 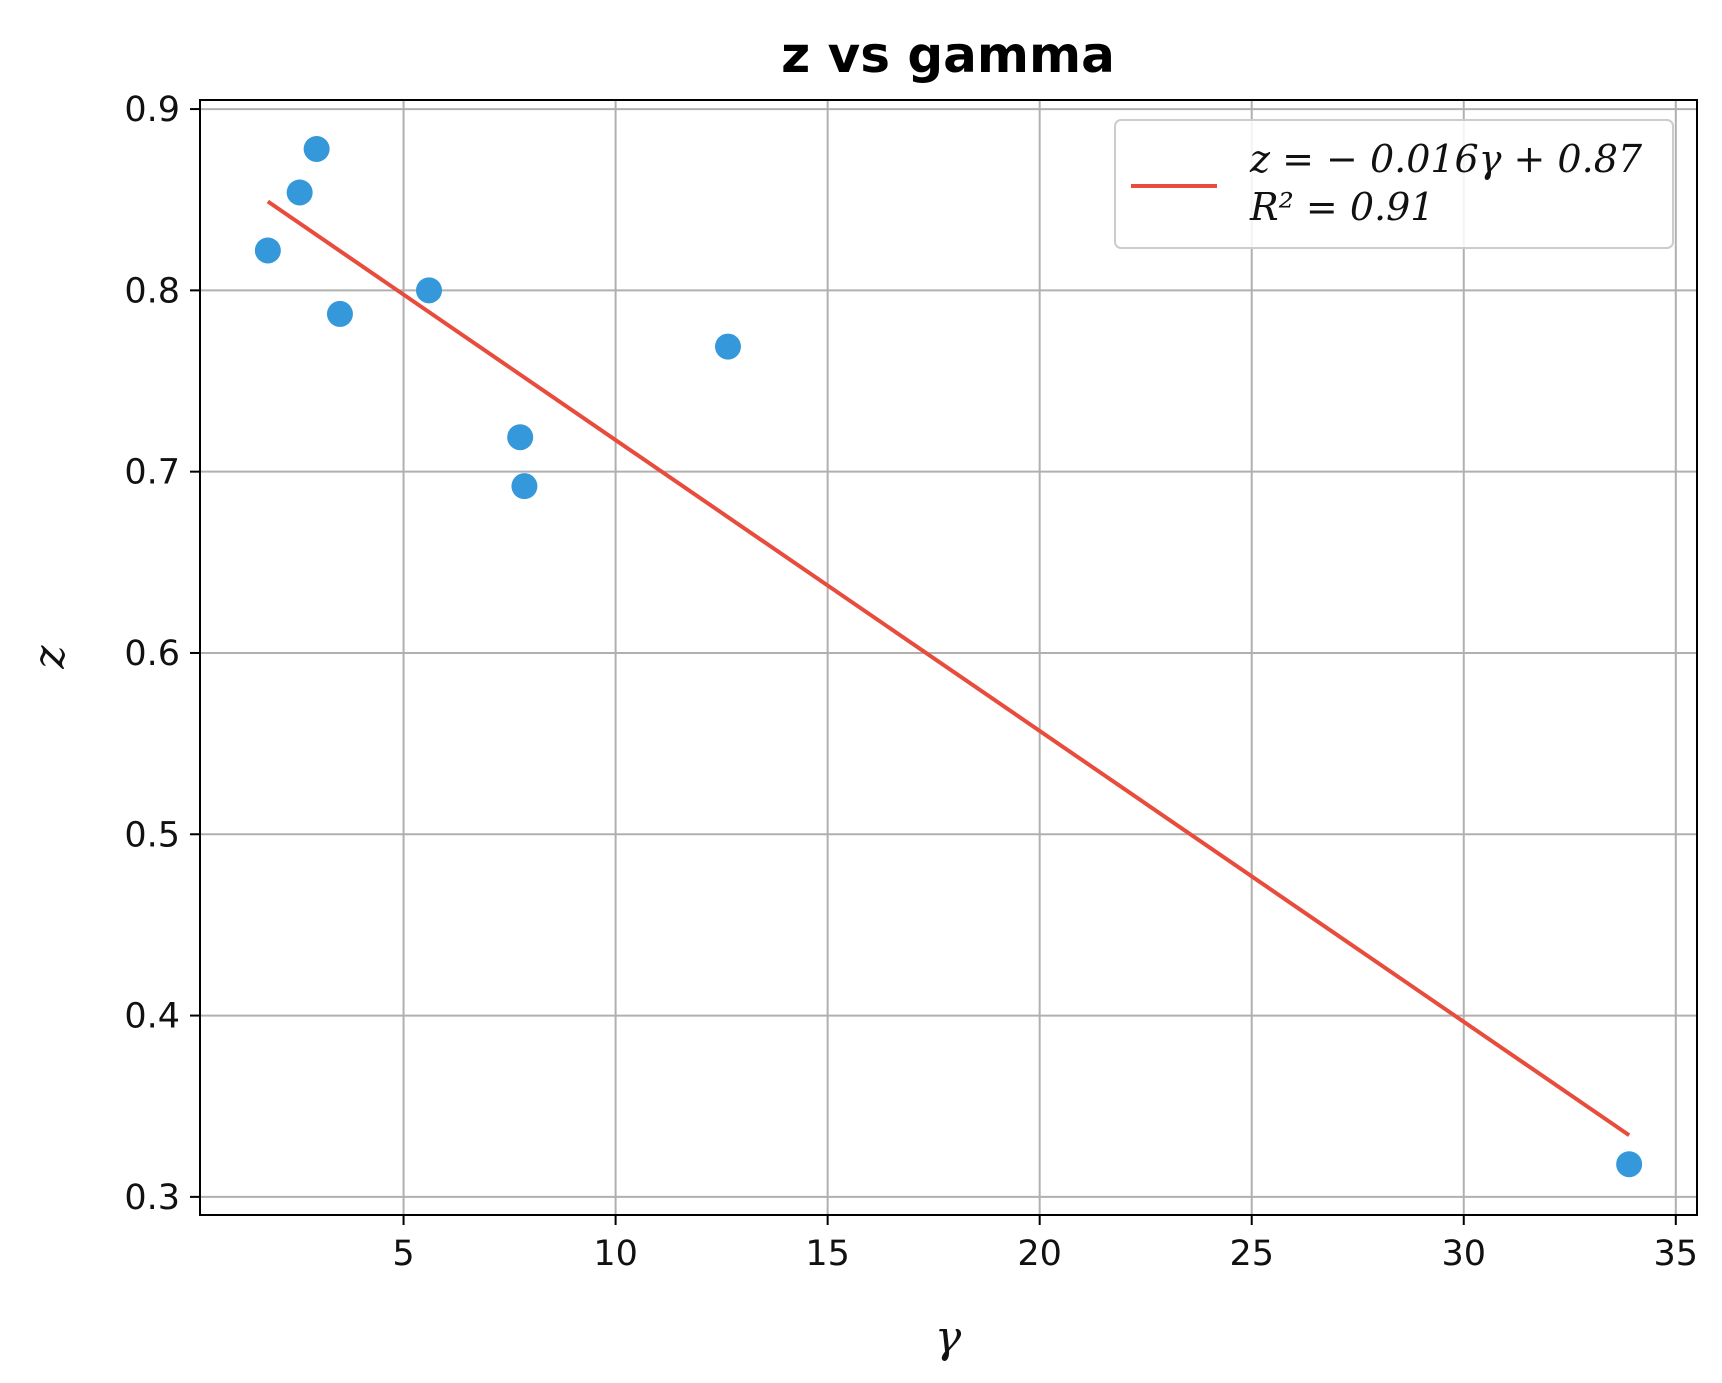 I want to click on legend: z = − 0.016γ + 0.87 R² = 0.91, so click(x=1394, y=184).